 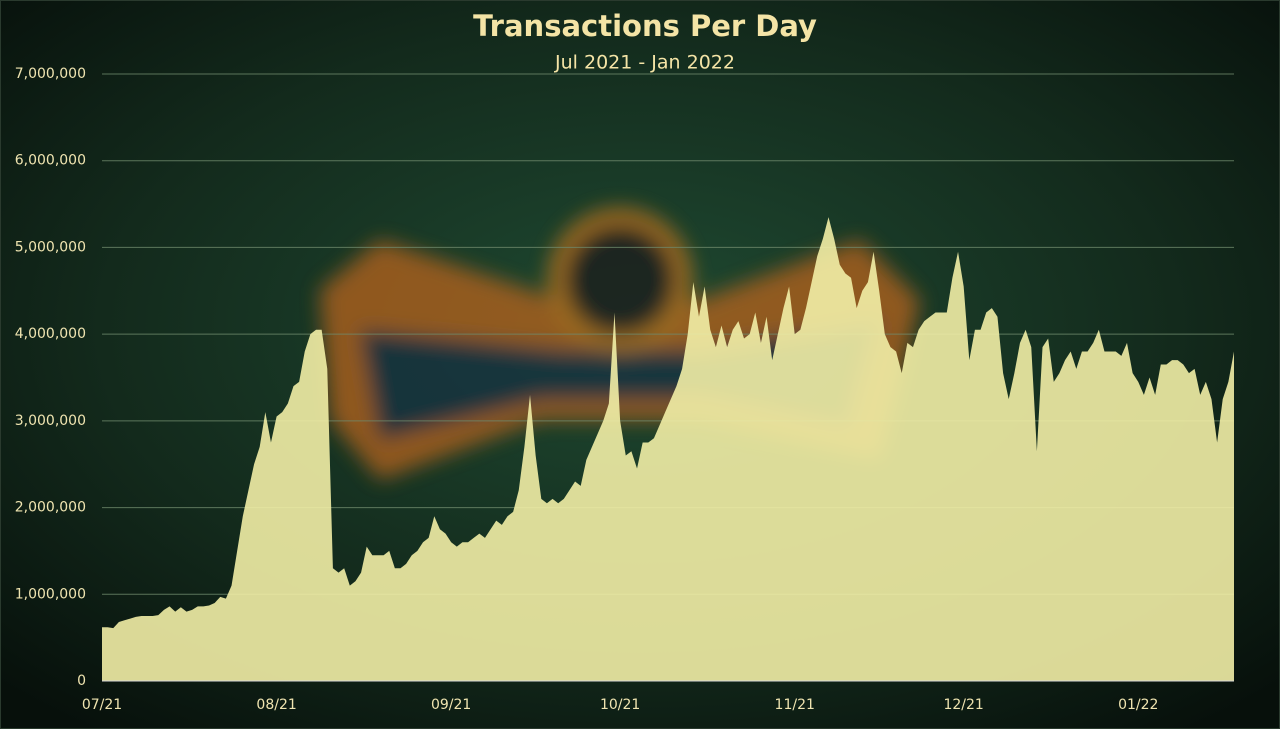 I want to click on x-tick-label: 11/21, so click(x=795, y=705).